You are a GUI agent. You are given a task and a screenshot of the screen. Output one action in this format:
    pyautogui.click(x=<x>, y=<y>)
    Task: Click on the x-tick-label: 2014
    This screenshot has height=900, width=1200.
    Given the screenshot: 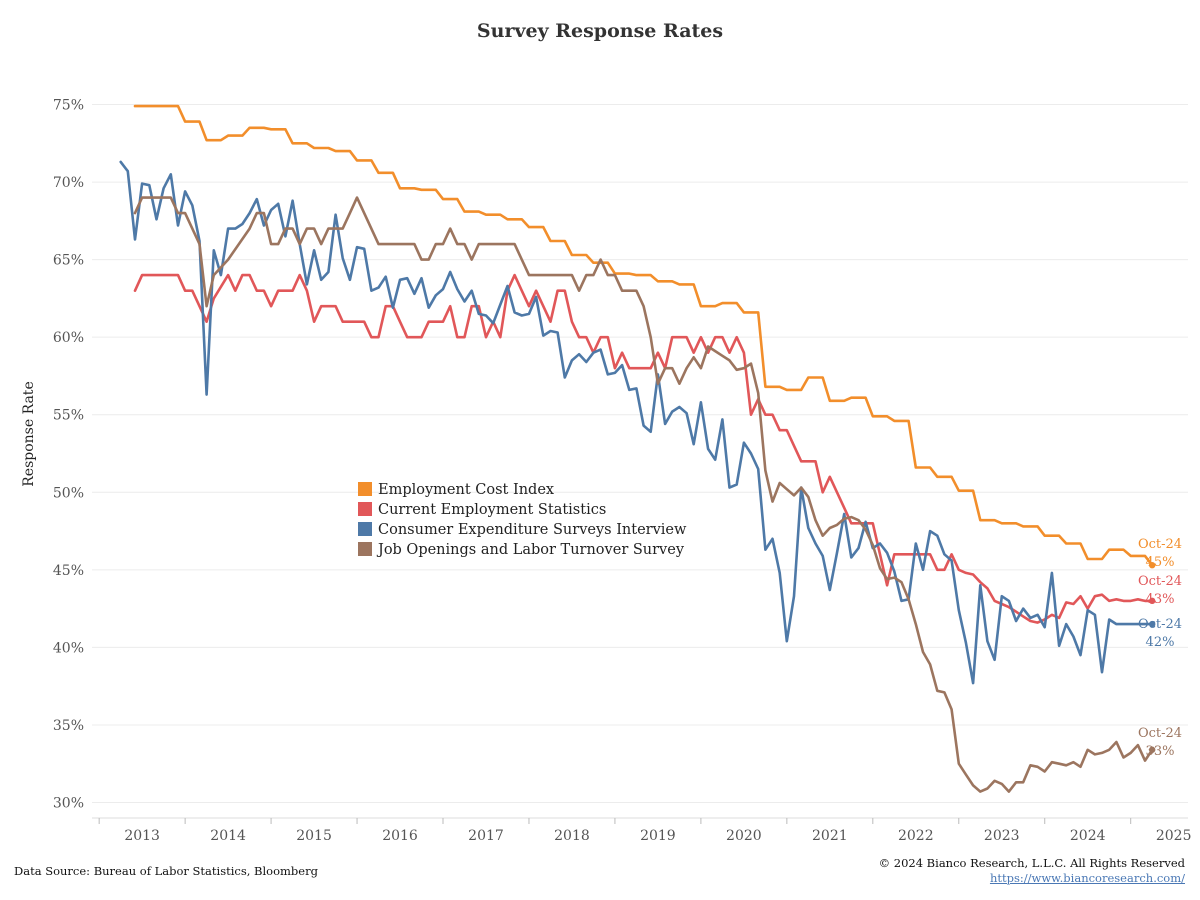 What is the action you would take?
    pyautogui.click(x=228, y=836)
    